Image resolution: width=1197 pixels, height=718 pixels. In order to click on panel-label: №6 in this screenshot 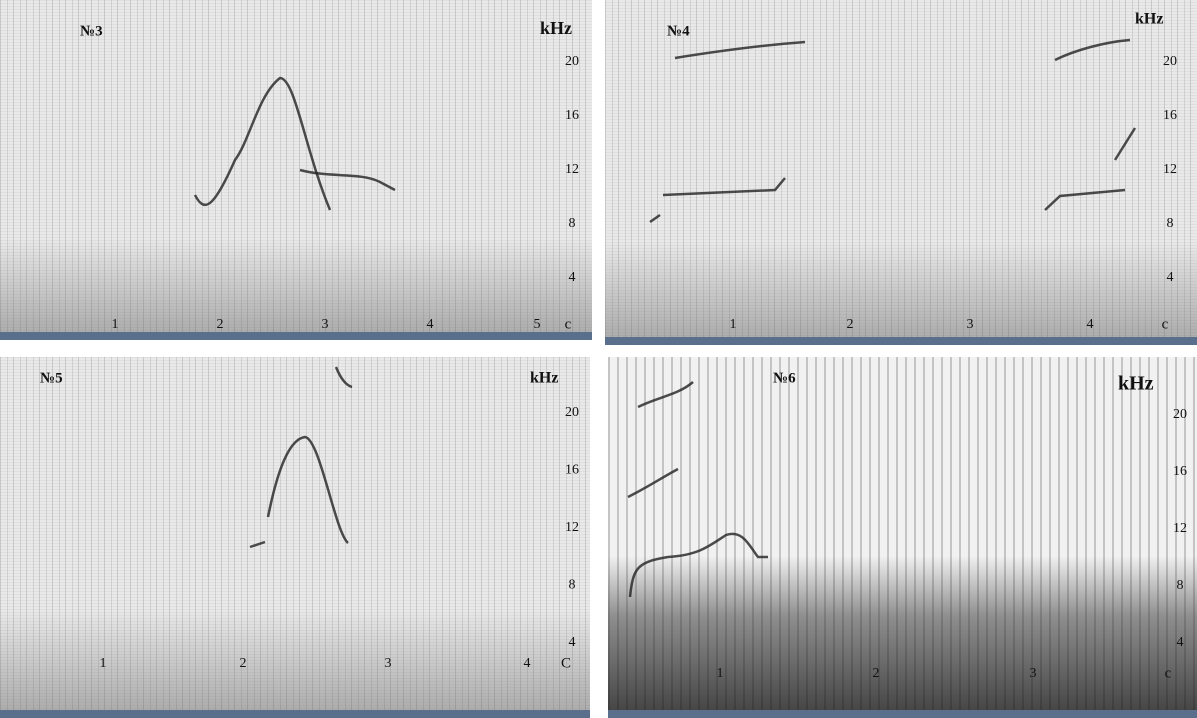, I will do `click(784, 378)`.